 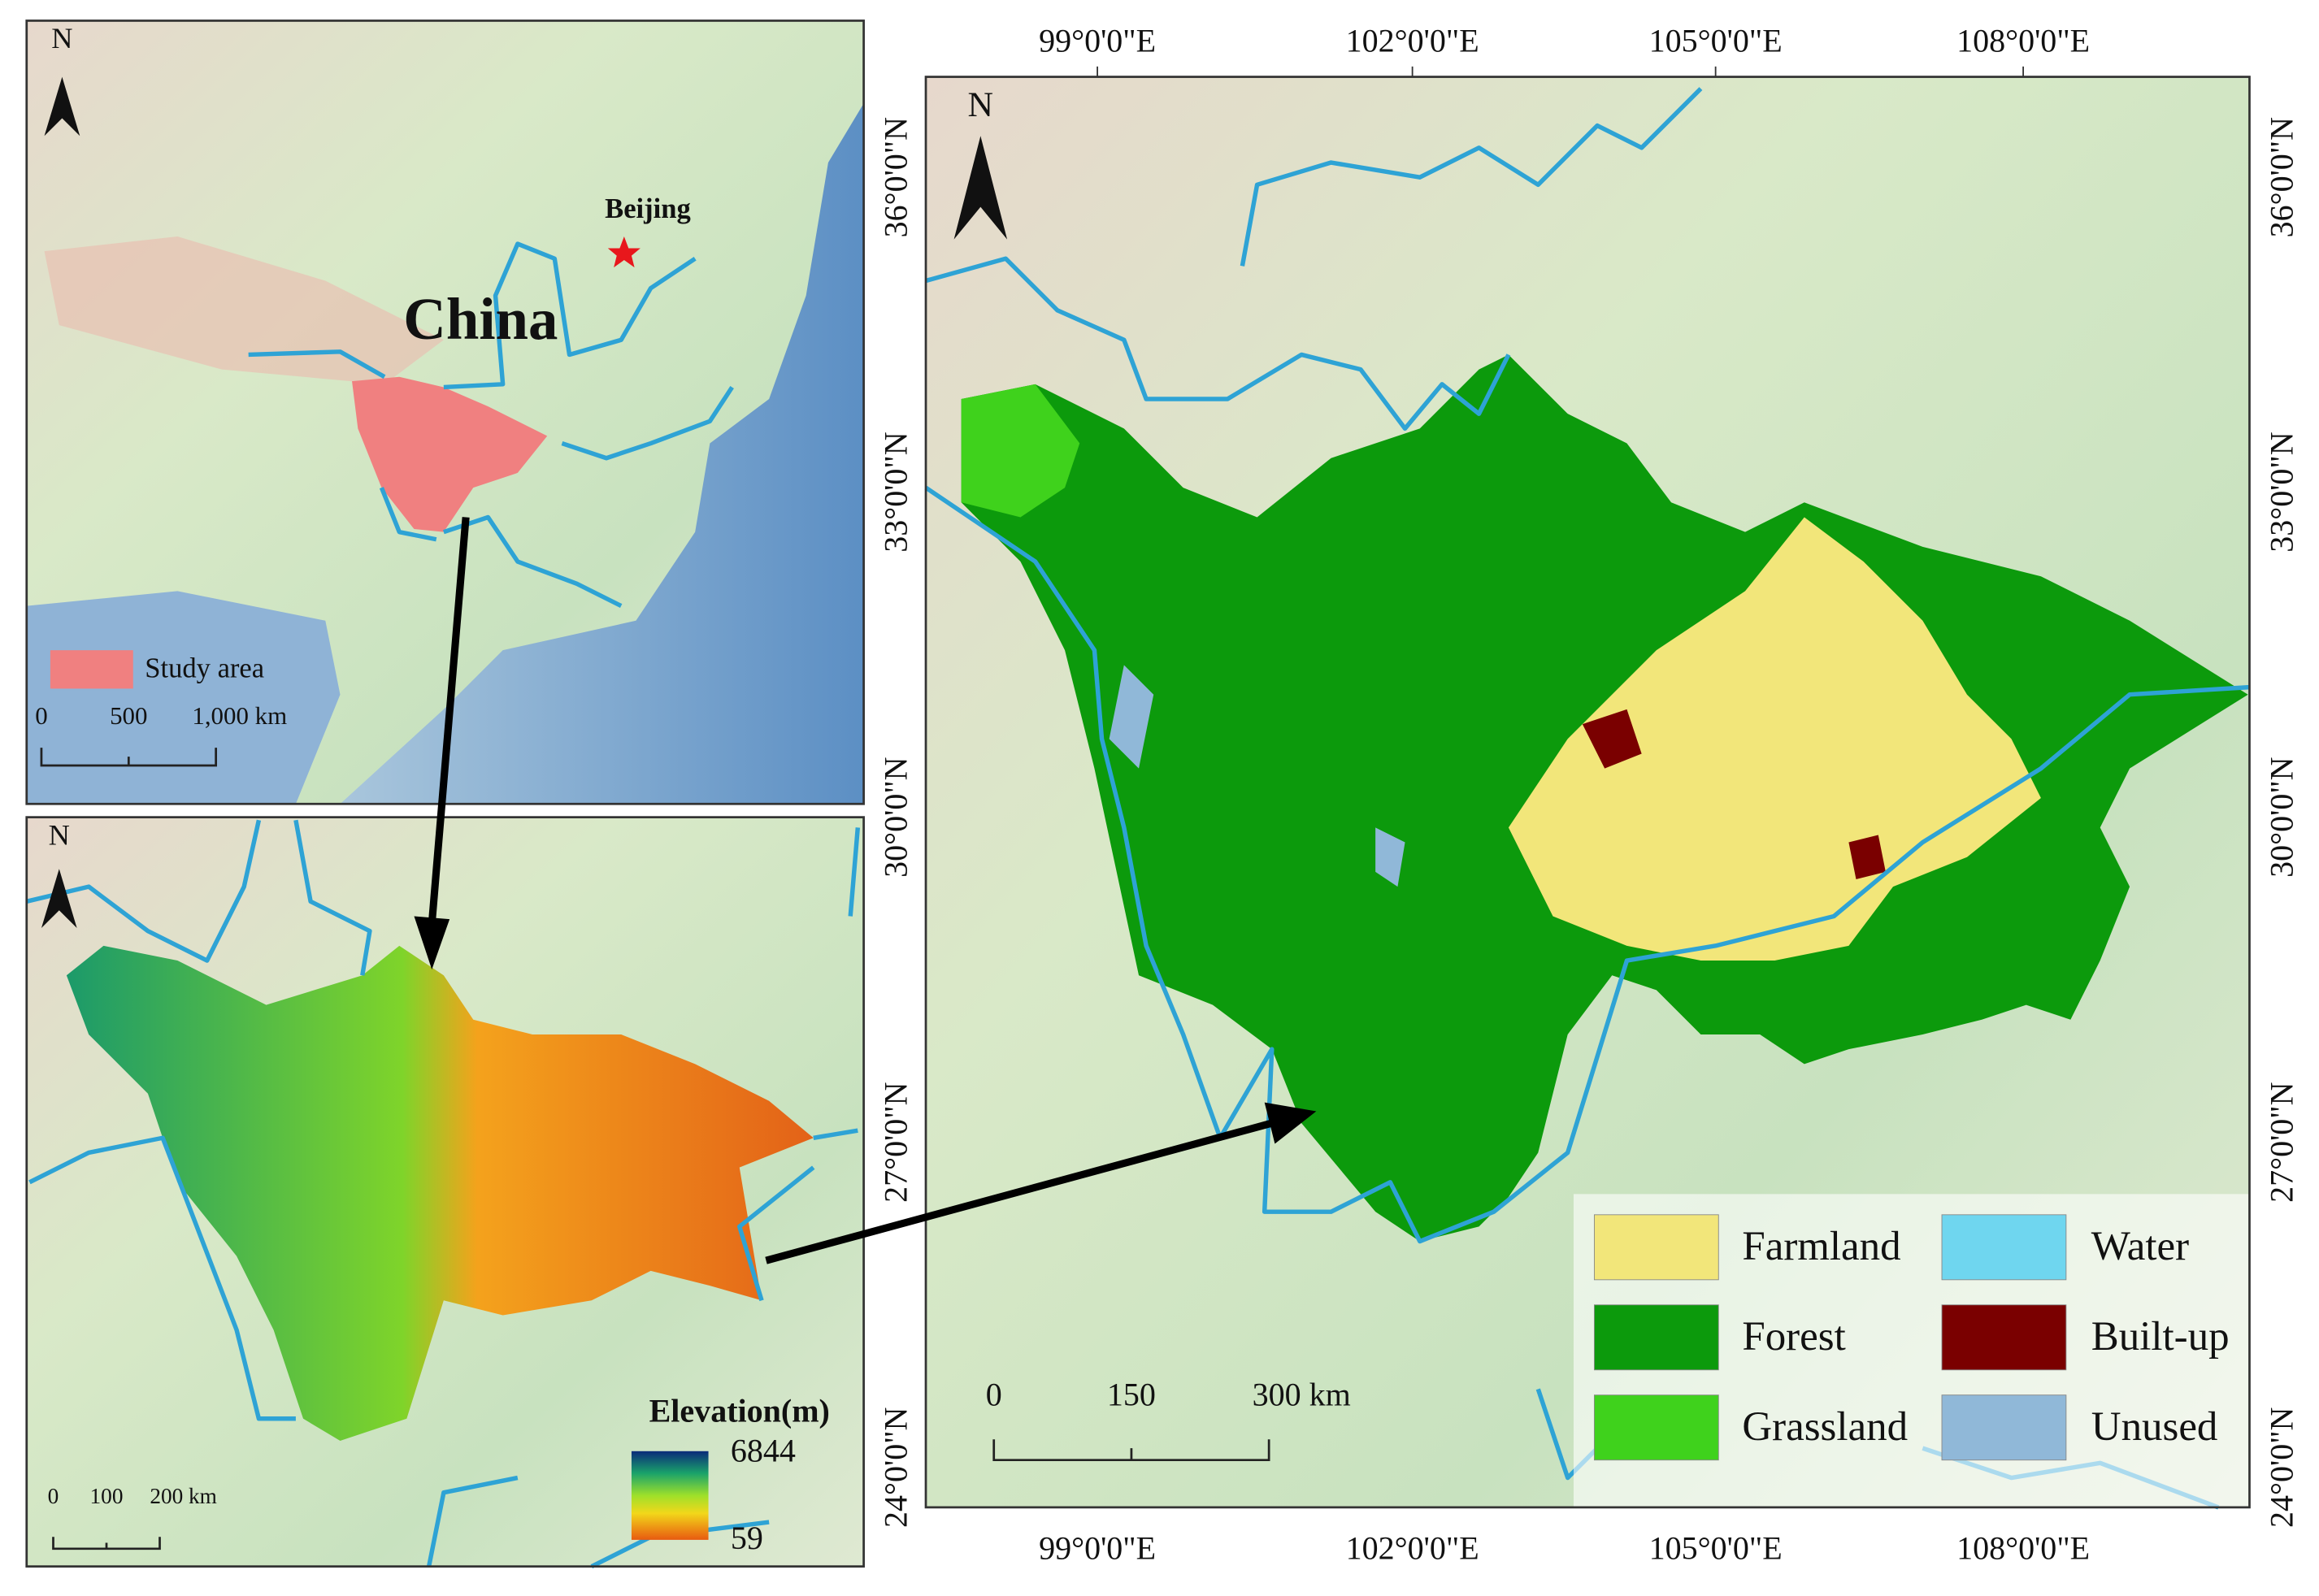 I want to click on legend-label: Unused, so click(x=2154, y=1427).